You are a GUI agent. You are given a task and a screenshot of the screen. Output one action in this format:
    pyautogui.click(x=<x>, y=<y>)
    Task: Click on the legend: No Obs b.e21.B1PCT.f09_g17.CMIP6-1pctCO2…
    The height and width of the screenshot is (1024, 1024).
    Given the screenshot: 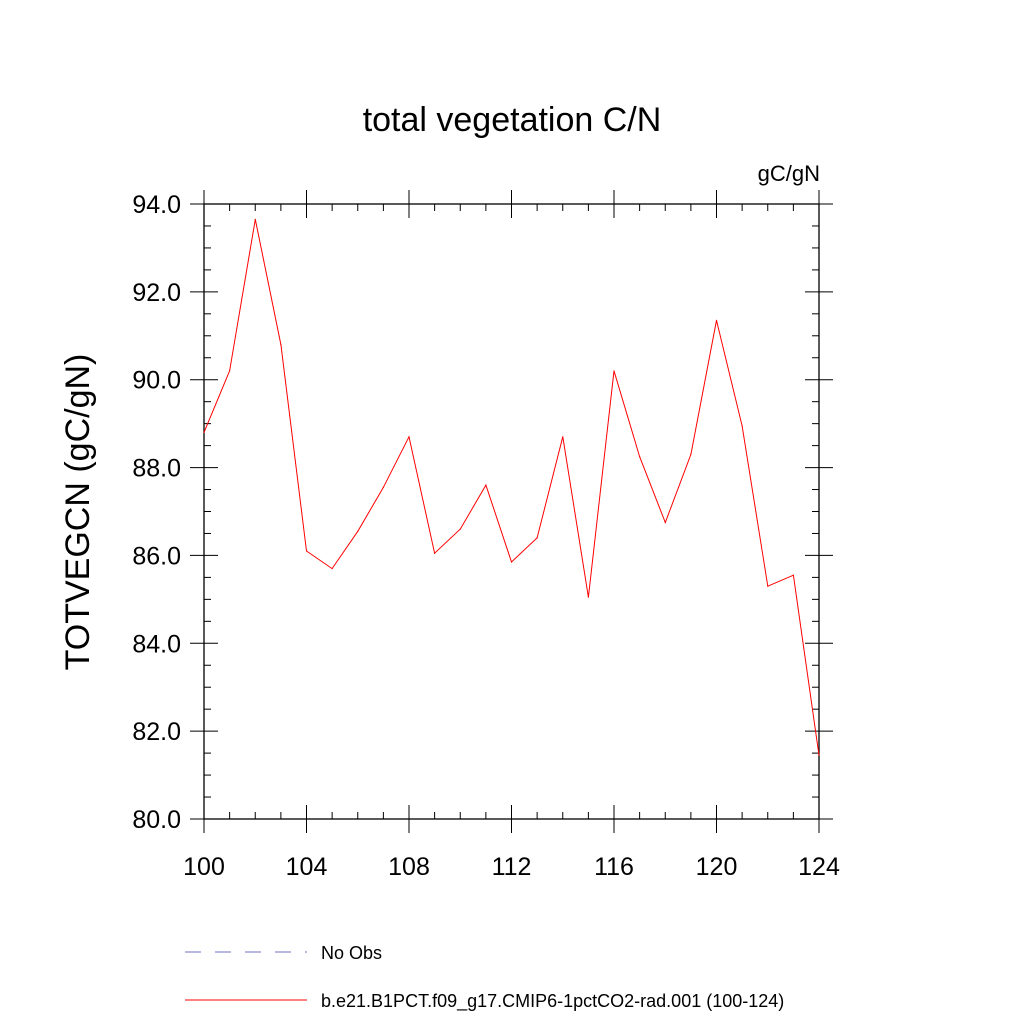 What is the action you would take?
    pyautogui.click(x=484, y=977)
    